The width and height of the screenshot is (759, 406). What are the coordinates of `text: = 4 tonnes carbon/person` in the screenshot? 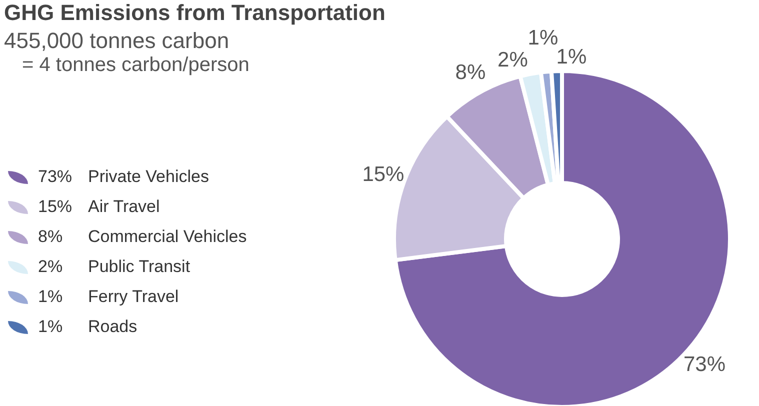 It's located at (136, 65).